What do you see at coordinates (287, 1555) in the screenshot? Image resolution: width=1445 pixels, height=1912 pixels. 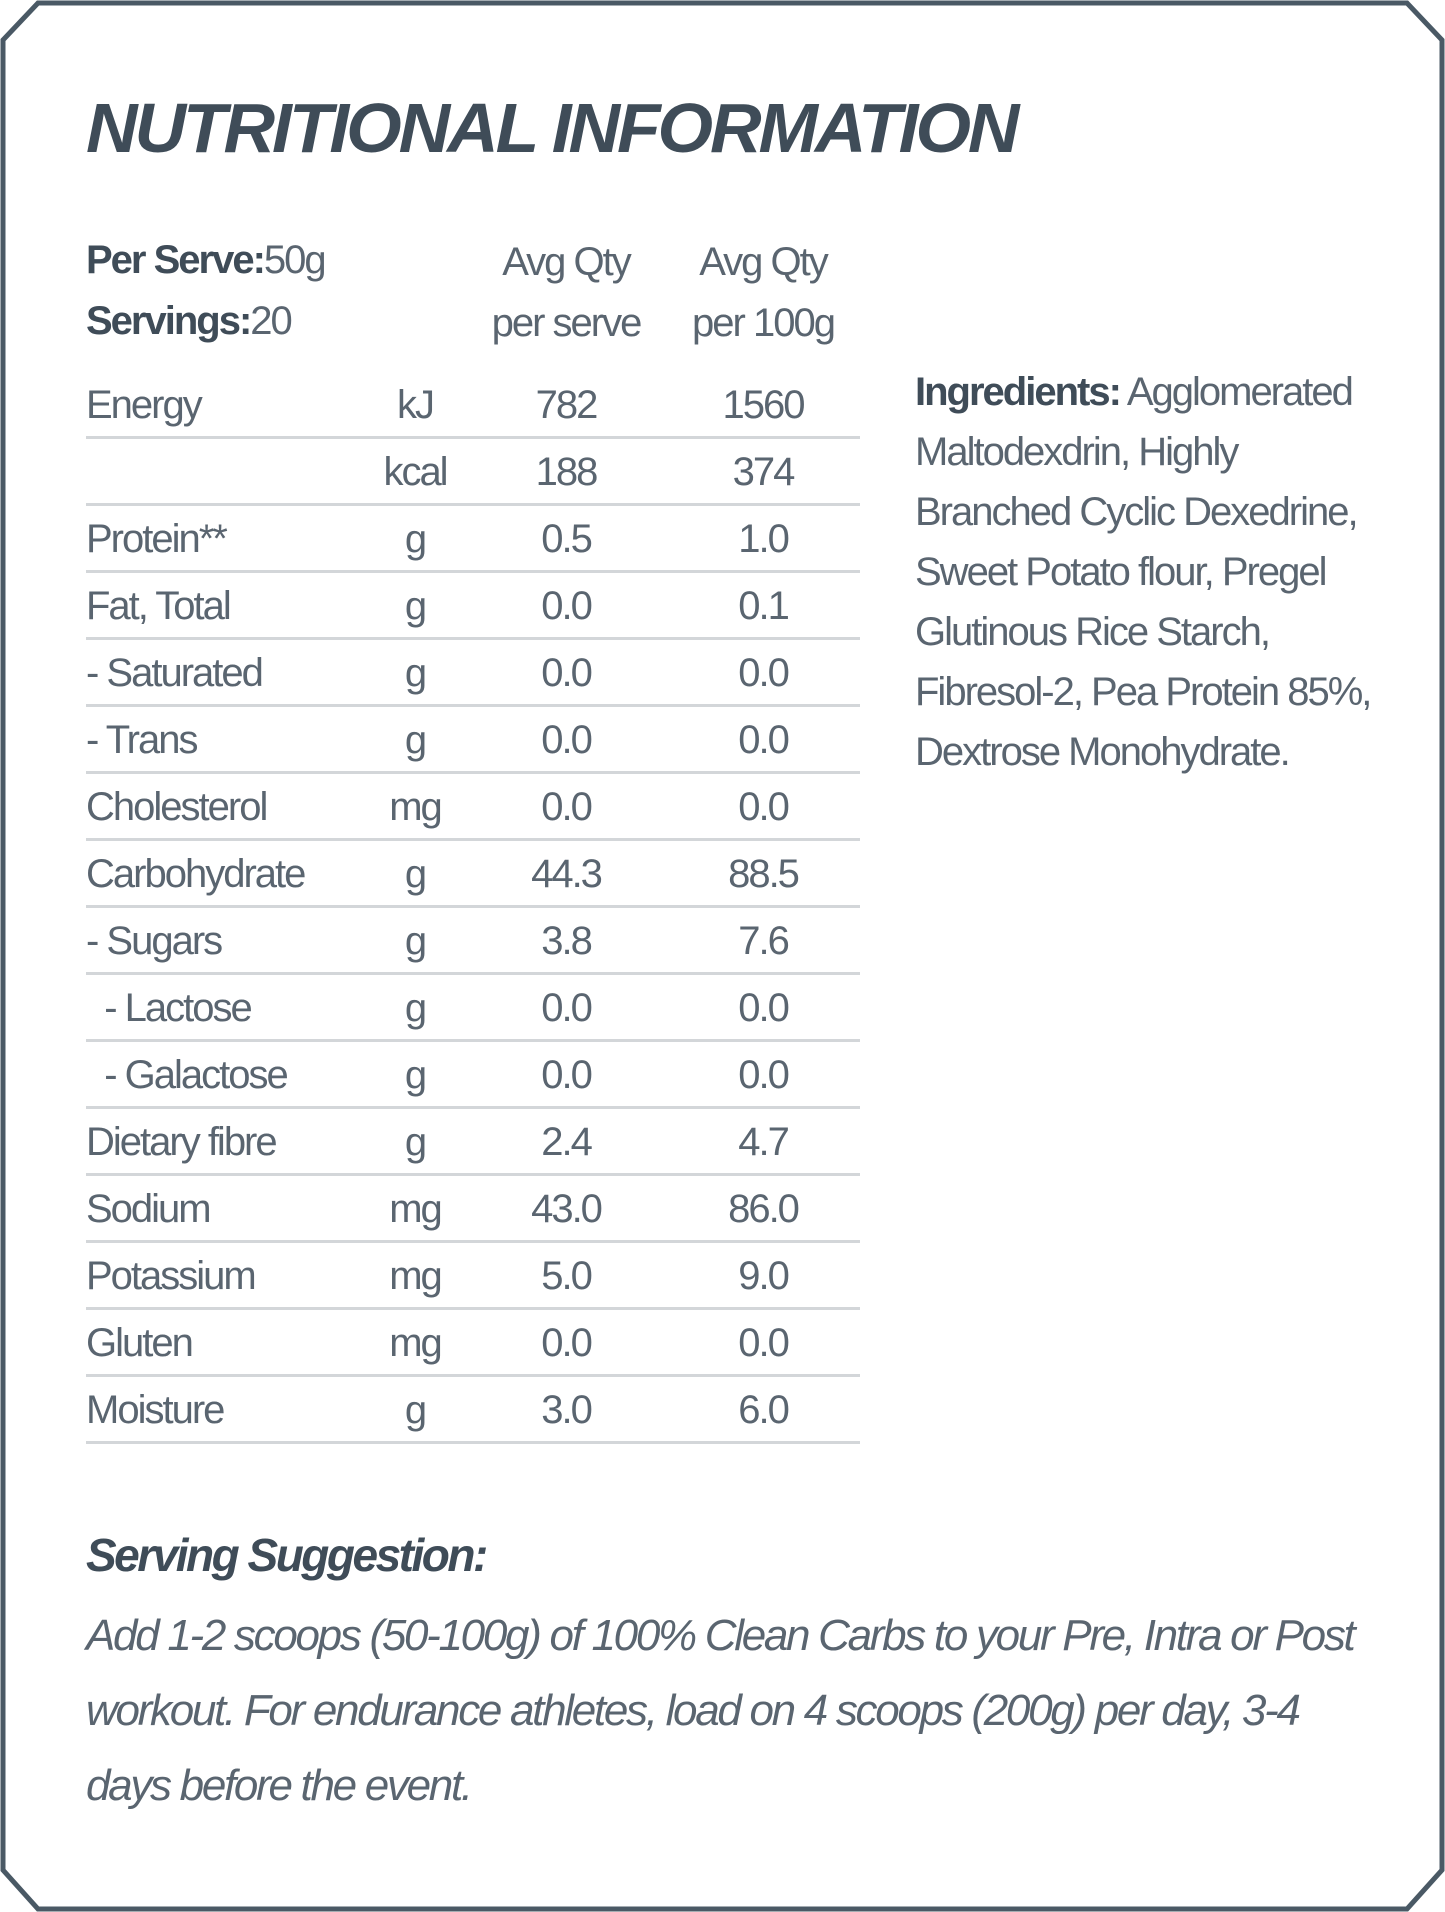 I see `serving-suggestion-title: Serving Suggestion:` at bounding box center [287, 1555].